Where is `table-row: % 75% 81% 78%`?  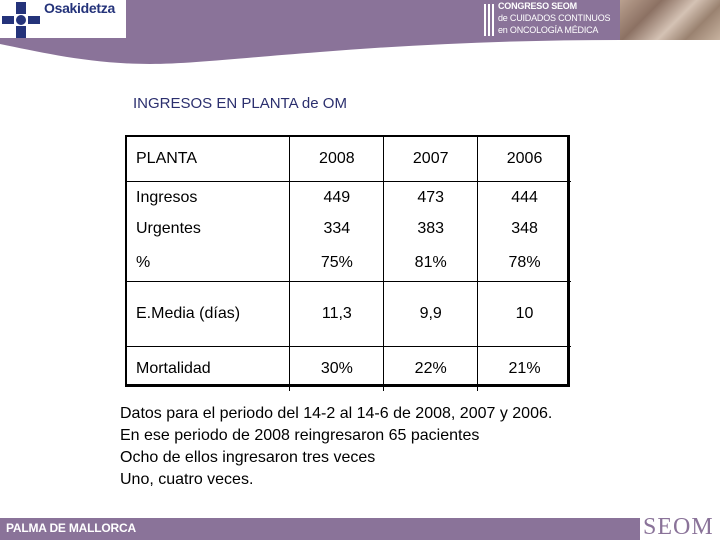
table-row: % 75% 81% 78% is located at coordinates (348, 263).